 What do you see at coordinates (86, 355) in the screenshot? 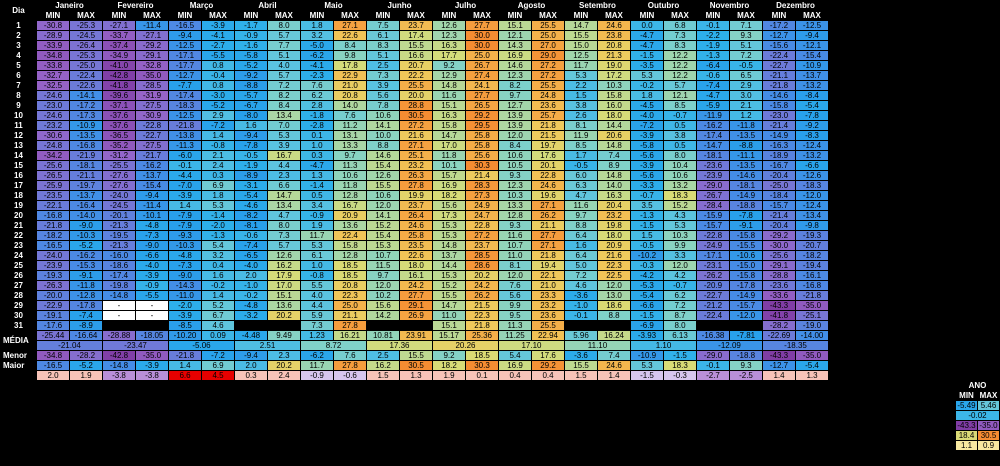
I see `lowest-cell: -28.2` at bounding box center [86, 355].